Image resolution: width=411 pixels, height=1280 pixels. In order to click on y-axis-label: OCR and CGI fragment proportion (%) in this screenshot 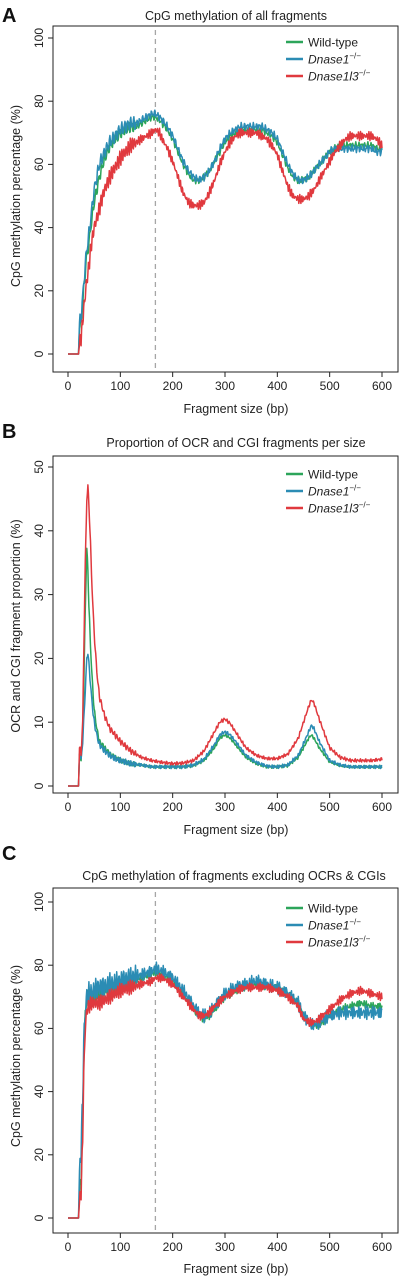, I will do `click(16, 625)`.